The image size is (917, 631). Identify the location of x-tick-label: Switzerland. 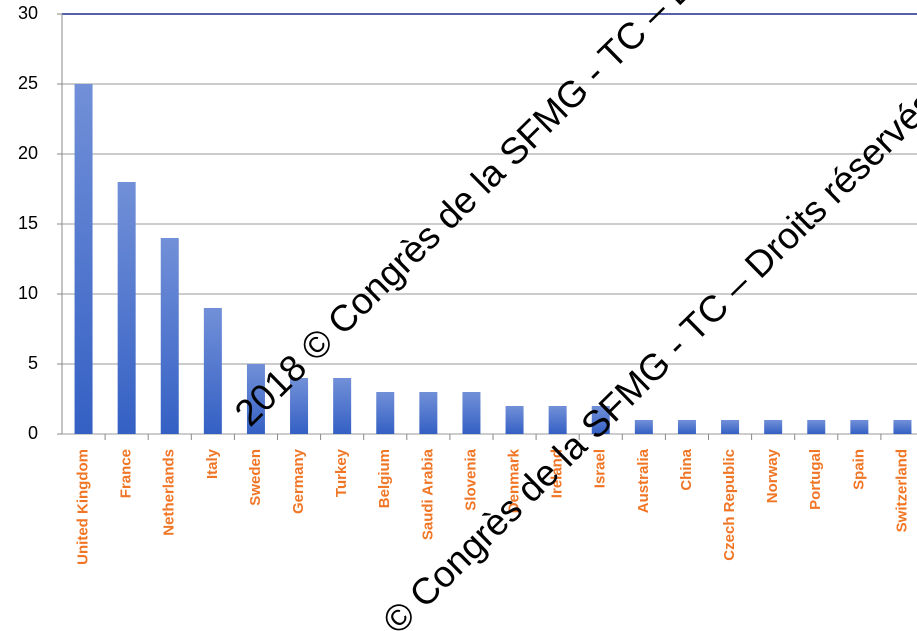
(901, 490).